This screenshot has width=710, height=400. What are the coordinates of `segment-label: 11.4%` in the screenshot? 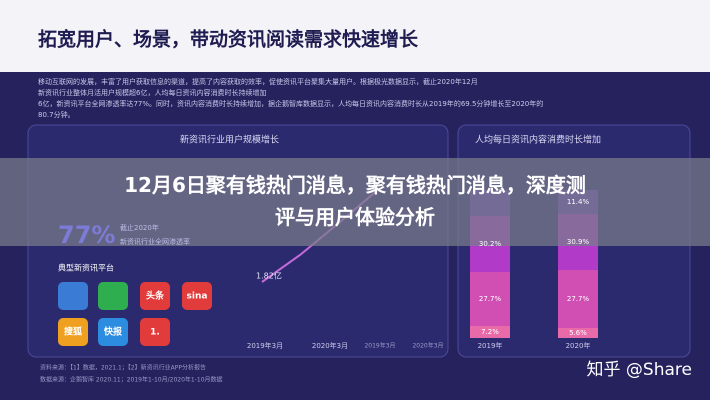 It's located at (578, 202).